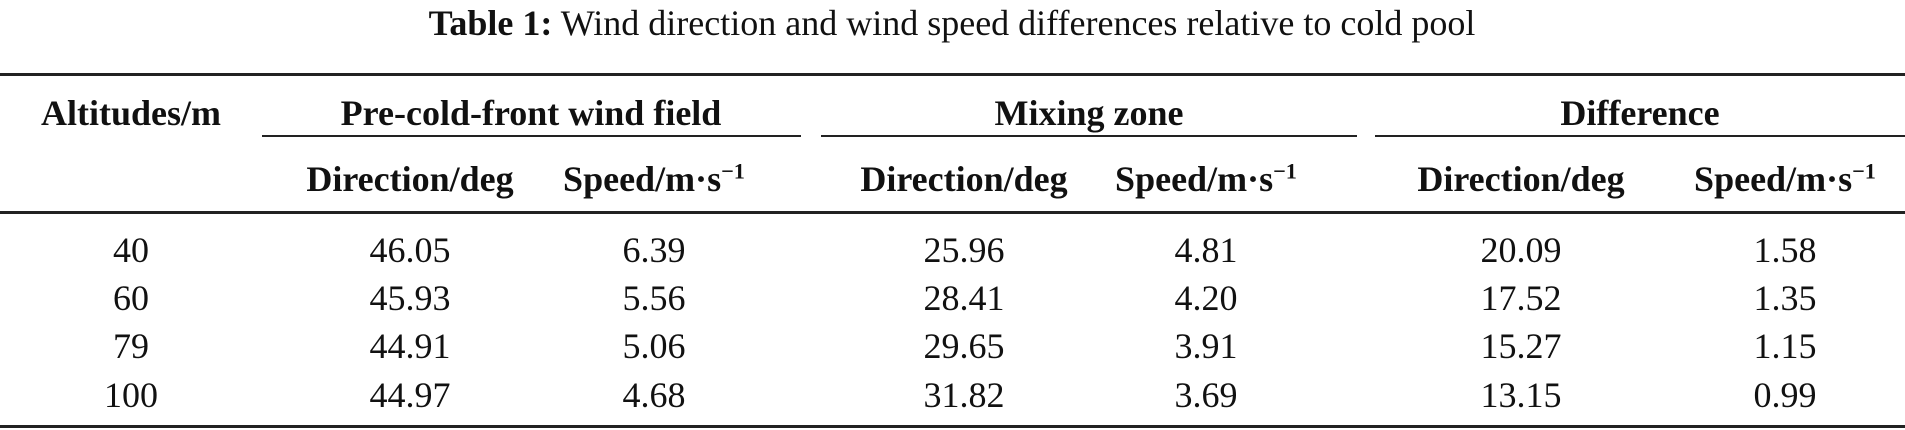 The width and height of the screenshot is (1905, 430). What do you see at coordinates (654, 298) in the screenshot?
I see `table-cell: 5.56` at bounding box center [654, 298].